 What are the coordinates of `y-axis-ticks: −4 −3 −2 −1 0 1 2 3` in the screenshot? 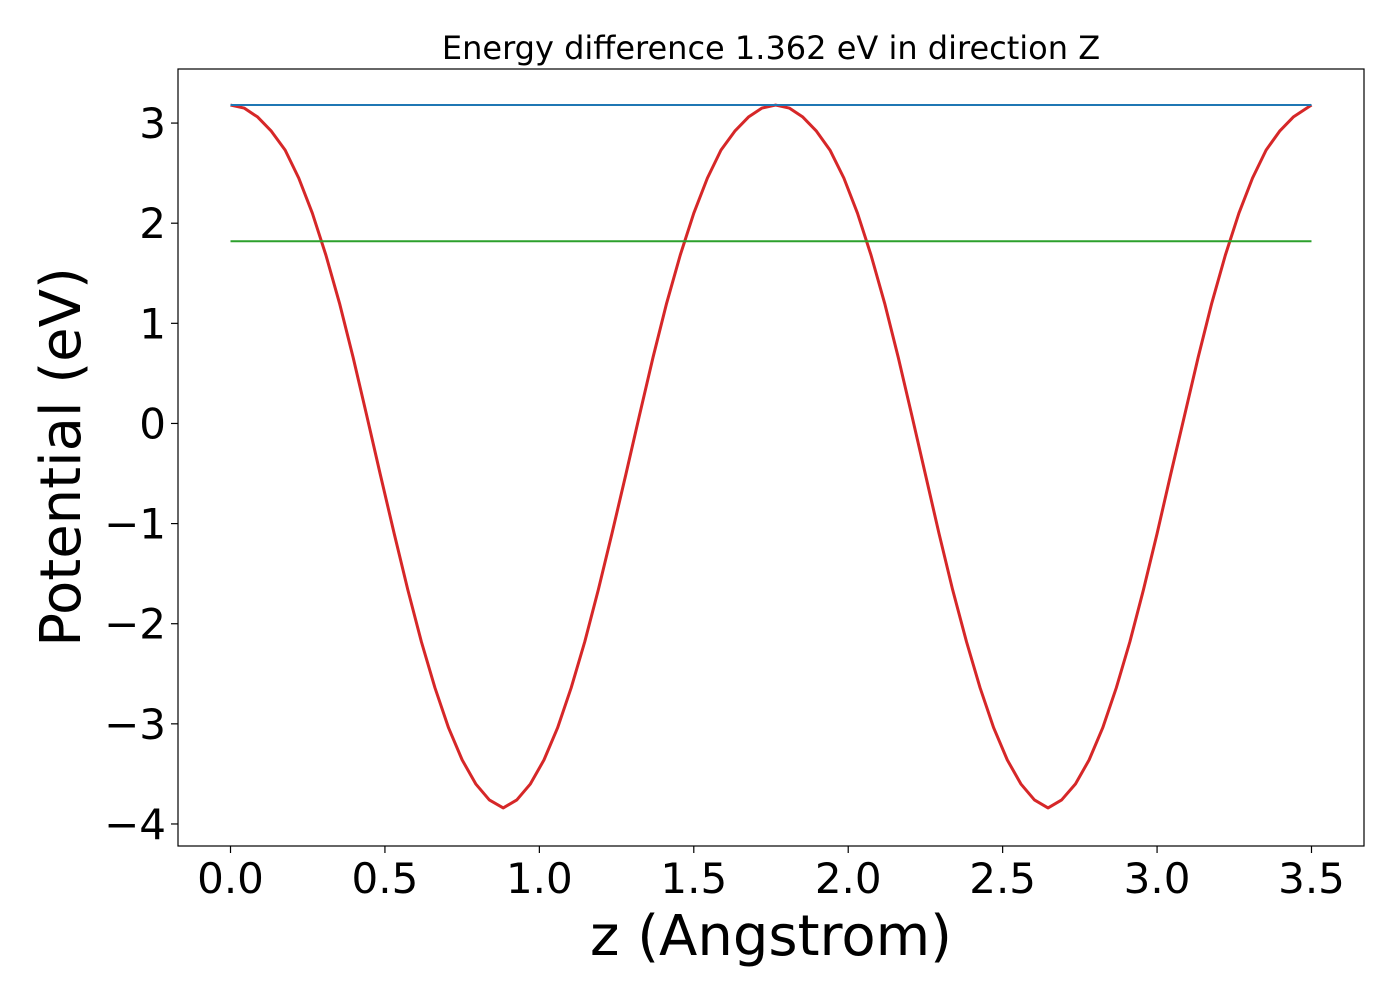 It's located at (141, 474).